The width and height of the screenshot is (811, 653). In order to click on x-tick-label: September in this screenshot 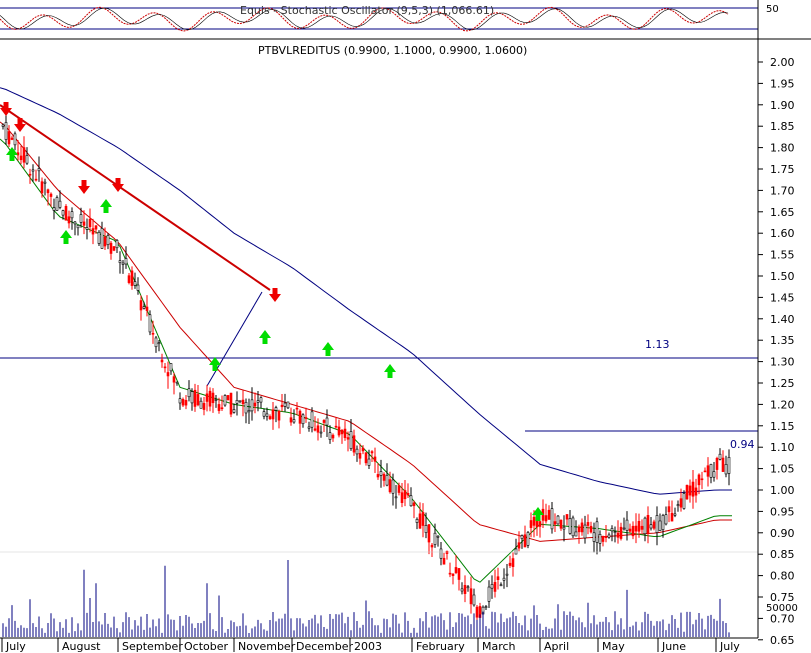, I will do `click(152, 646)`.